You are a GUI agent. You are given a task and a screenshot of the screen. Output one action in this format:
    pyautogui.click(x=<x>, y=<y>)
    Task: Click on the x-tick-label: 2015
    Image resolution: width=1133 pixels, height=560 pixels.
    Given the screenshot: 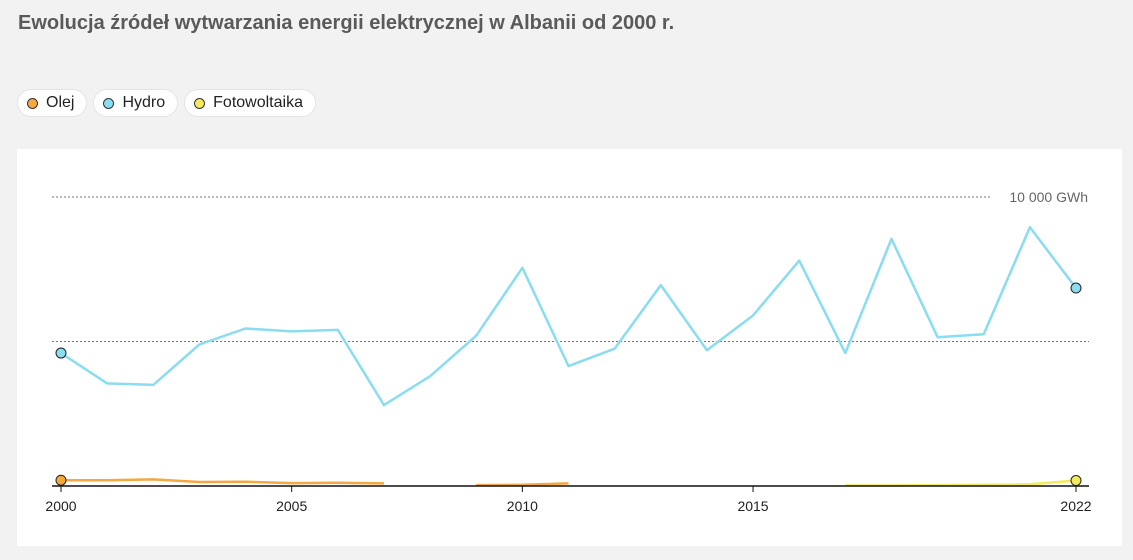 What is the action you would take?
    pyautogui.click(x=752, y=506)
    